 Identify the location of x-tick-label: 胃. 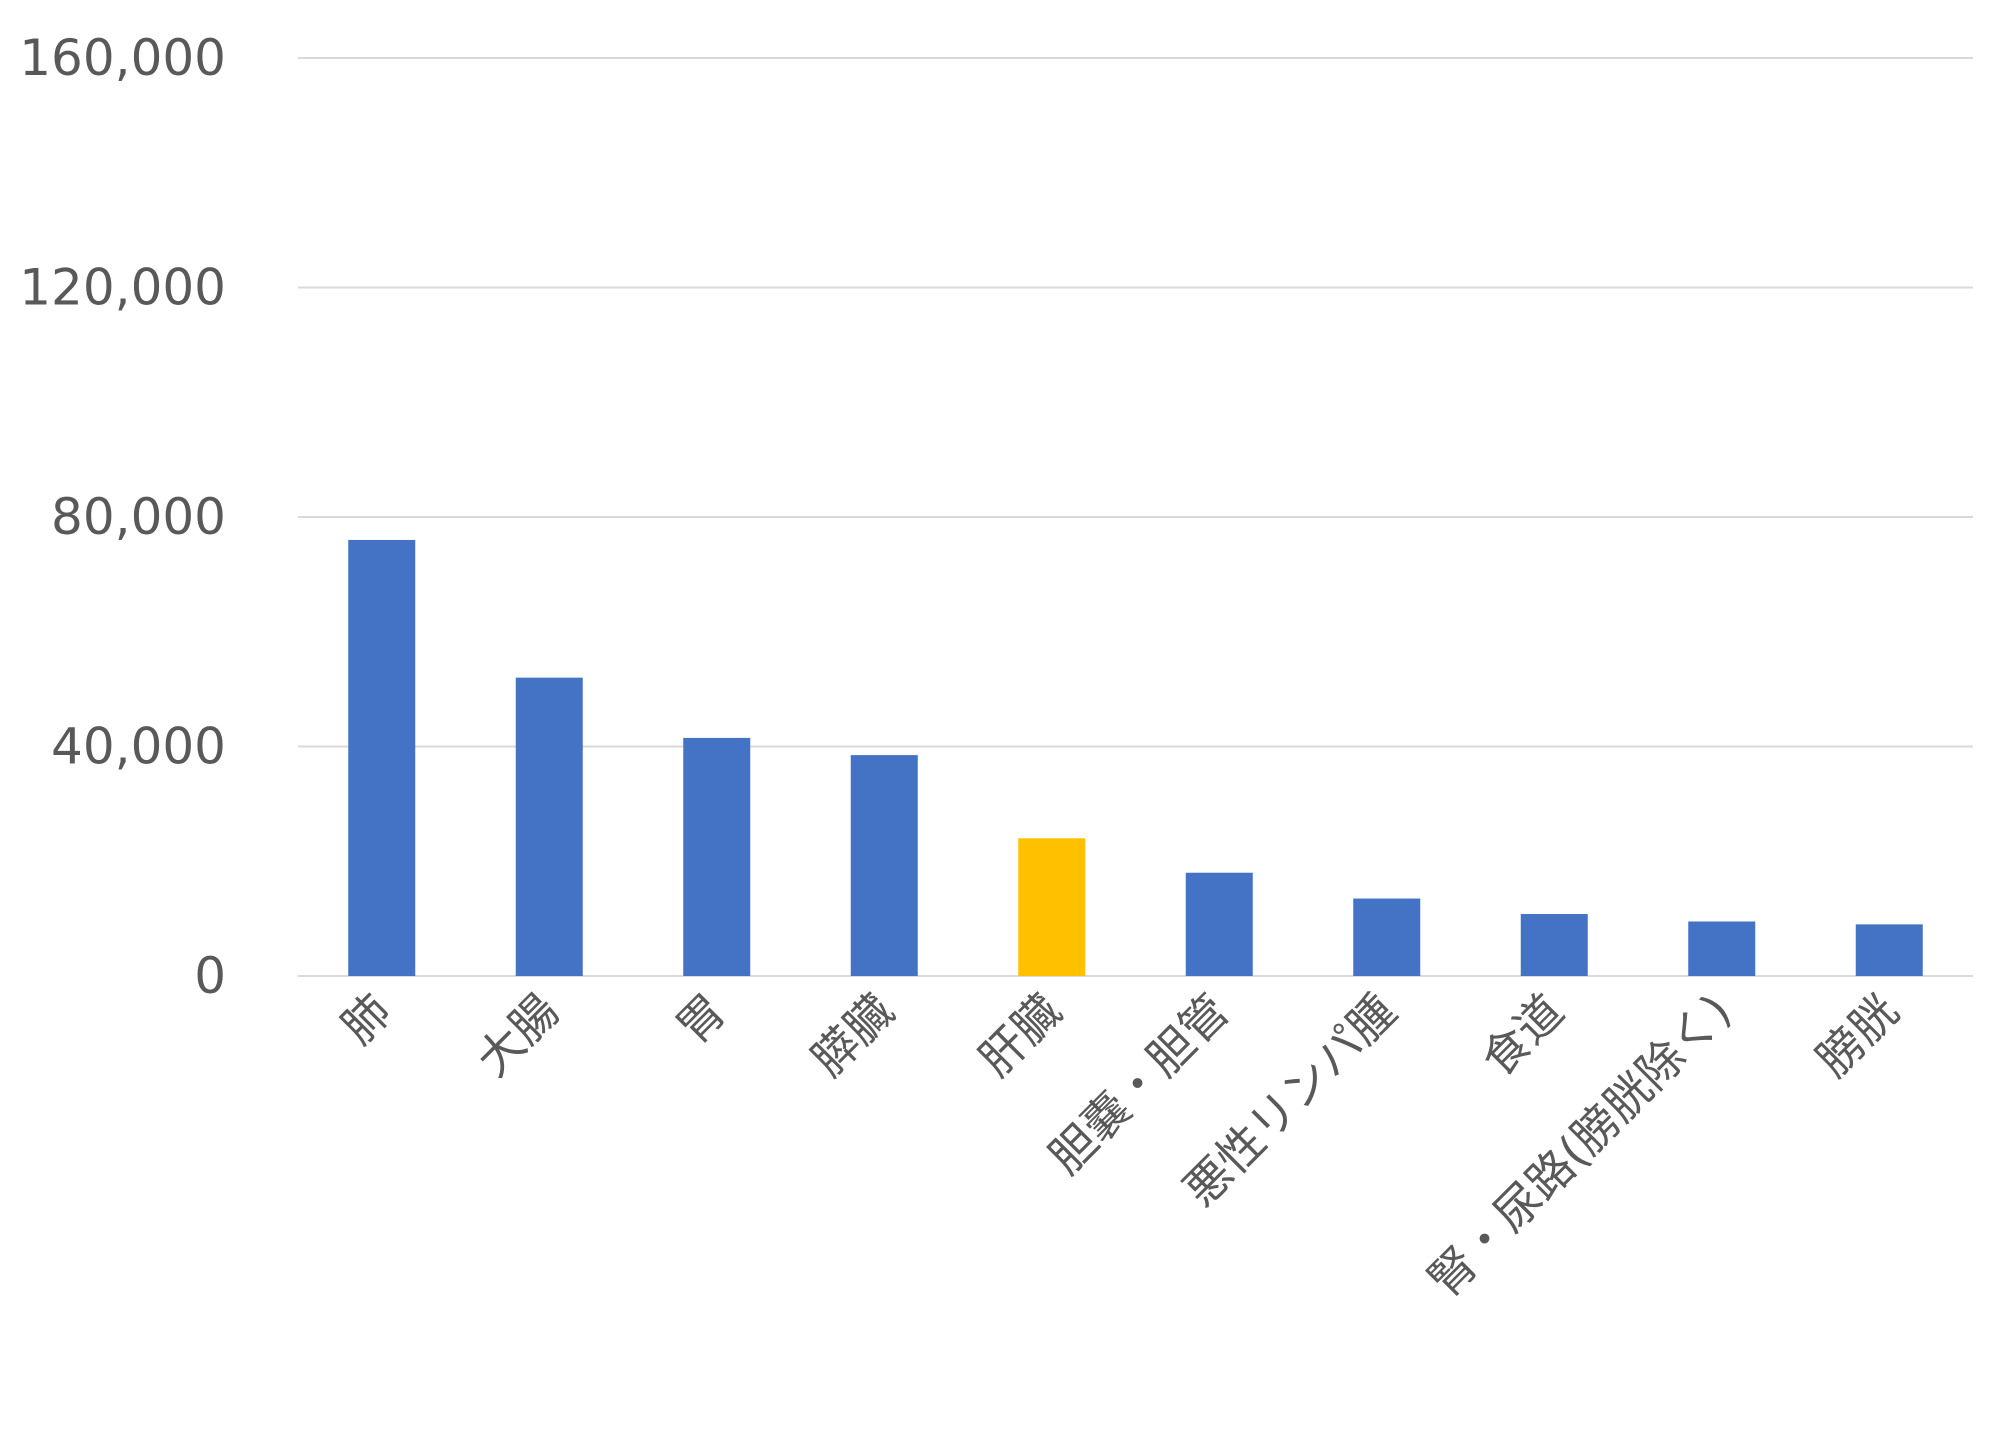
(701, 1019).